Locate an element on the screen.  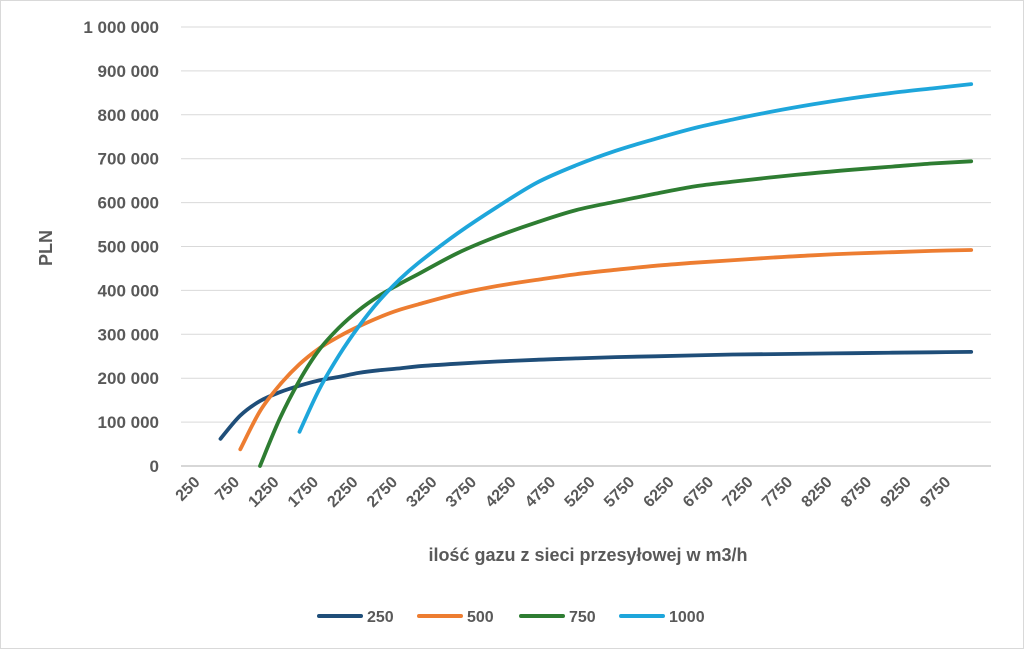
y-tick-label: 700 000 is located at coordinates (128, 159).